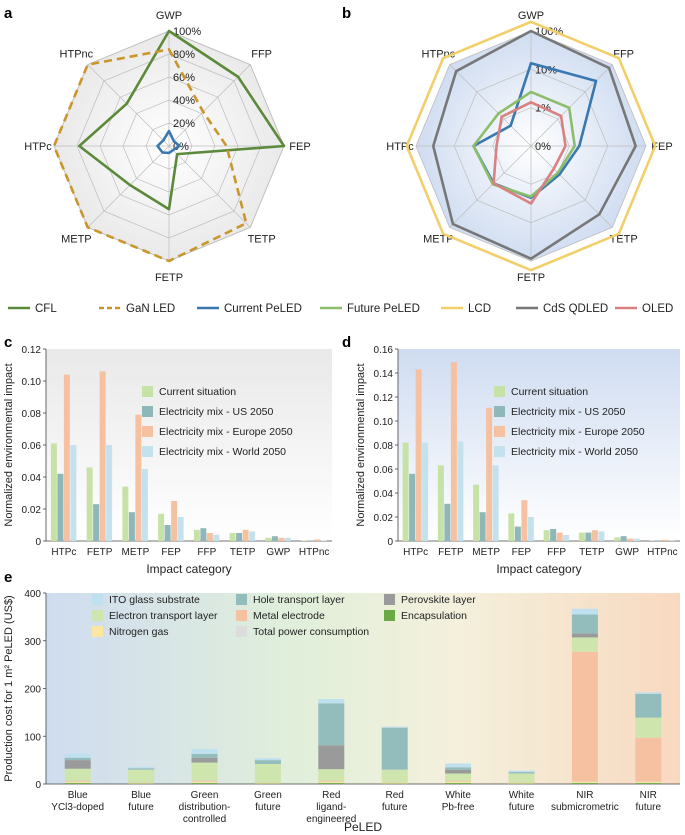 The image size is (685, 835). Describe the element at coordinates (624, 240) in the screenshot. I see `radar-axis-label: TETP` at that location.